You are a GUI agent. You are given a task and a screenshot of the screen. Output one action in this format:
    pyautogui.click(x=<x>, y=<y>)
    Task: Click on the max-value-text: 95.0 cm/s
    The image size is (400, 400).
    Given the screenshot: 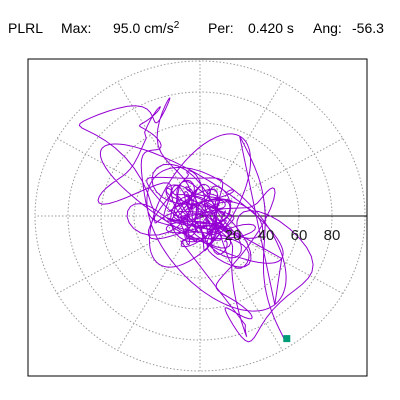 What is the action you would take?
    pyautogui.click(x=143, y=28)
    